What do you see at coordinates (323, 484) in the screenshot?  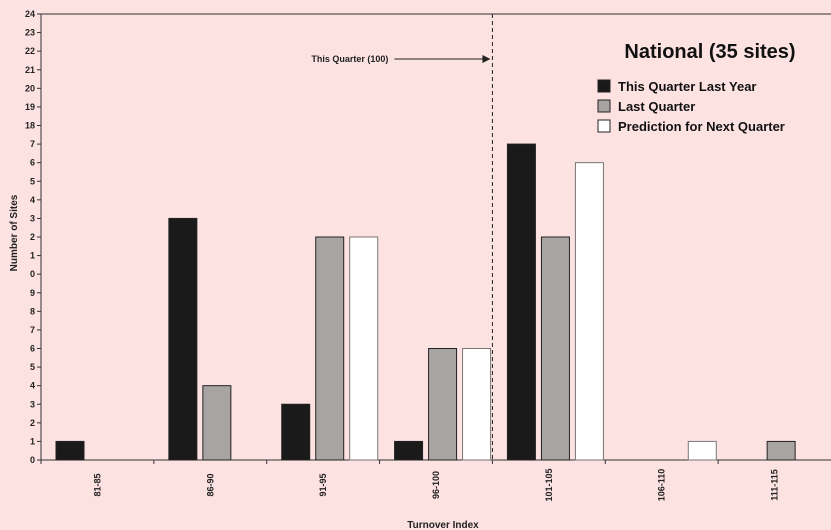 I see `x-category-label: 91-95` at bounding box center [323, 484].